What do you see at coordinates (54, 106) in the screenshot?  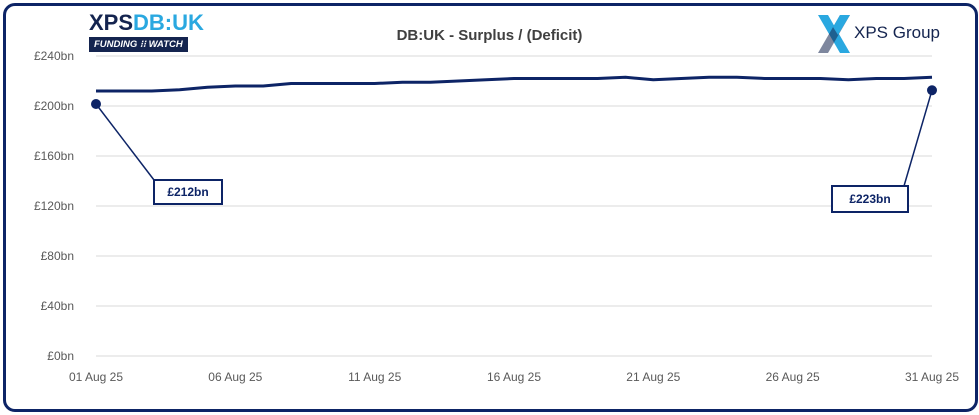 I see `y-tick-label: £200bn` at bounding box center [54, 106].